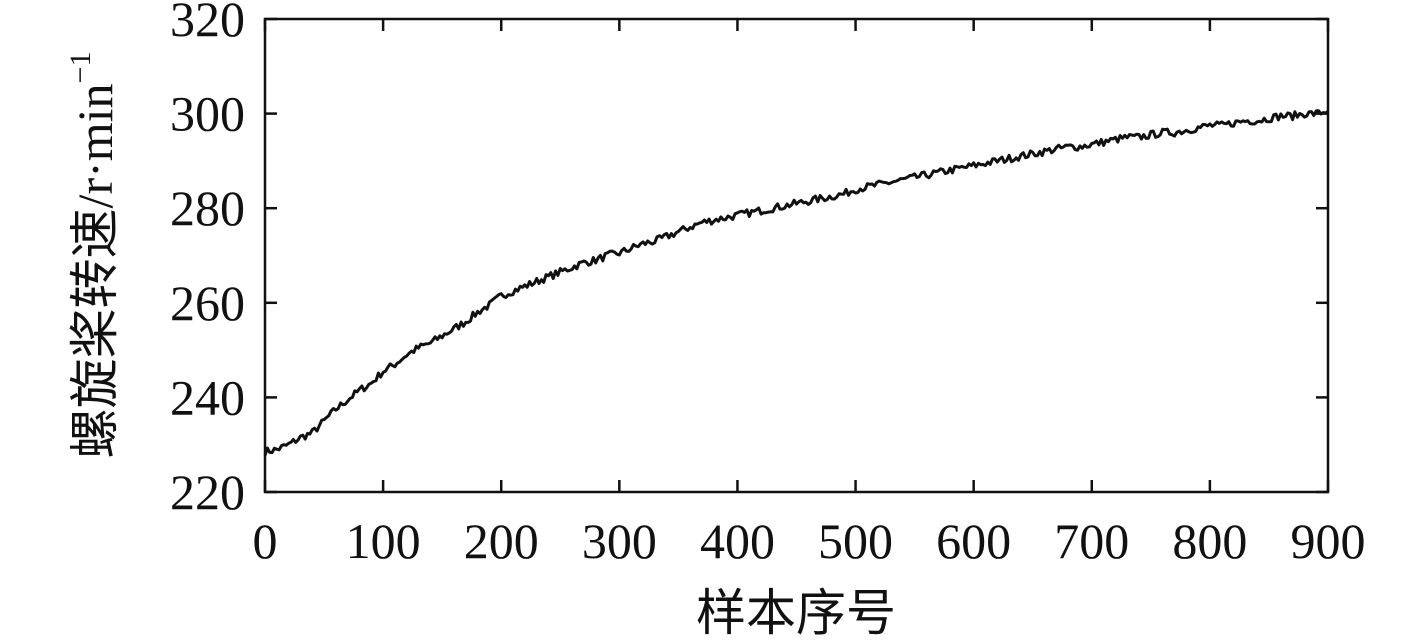 This screenshot has width=1417, height=641. Describe the element at coordinates (1328, 541) in the screenshot. I see `x-tick-label: 900` at that location.